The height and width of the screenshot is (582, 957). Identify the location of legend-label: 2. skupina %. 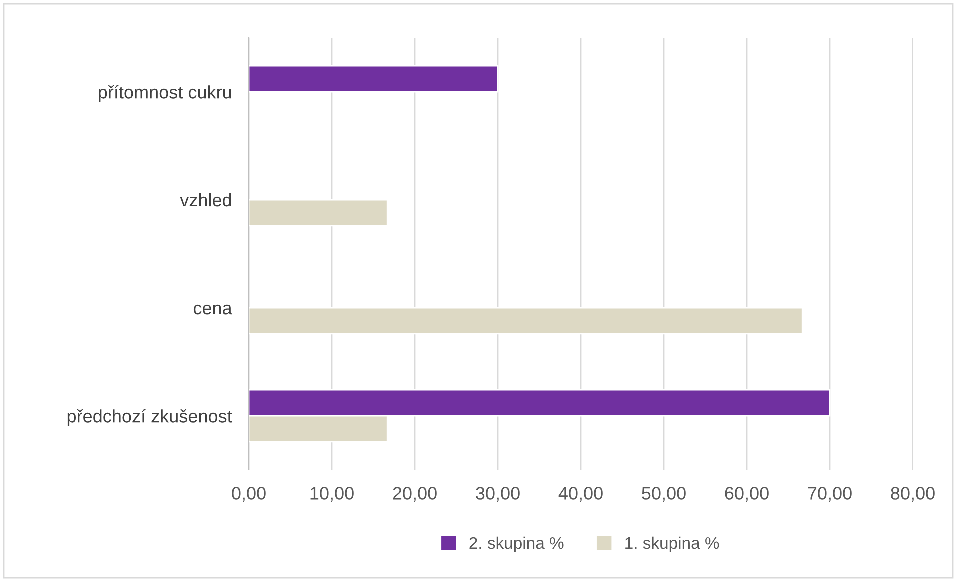
(517, 544).